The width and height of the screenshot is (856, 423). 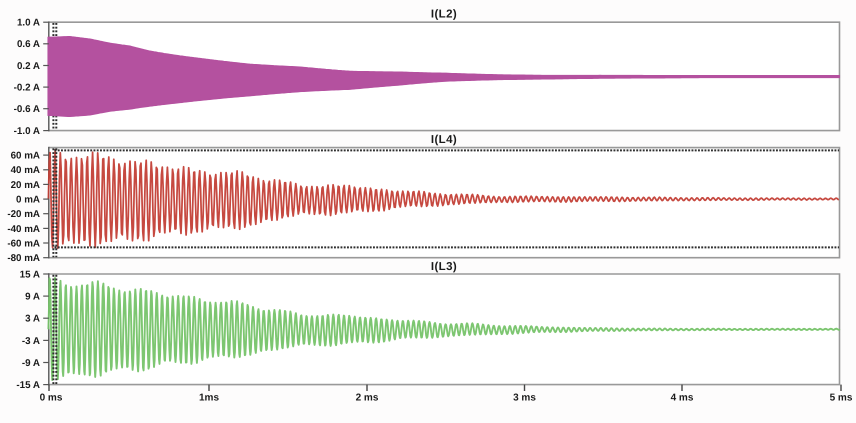 I want to click on svg-text: -15 A, so click(x=28, y=385).